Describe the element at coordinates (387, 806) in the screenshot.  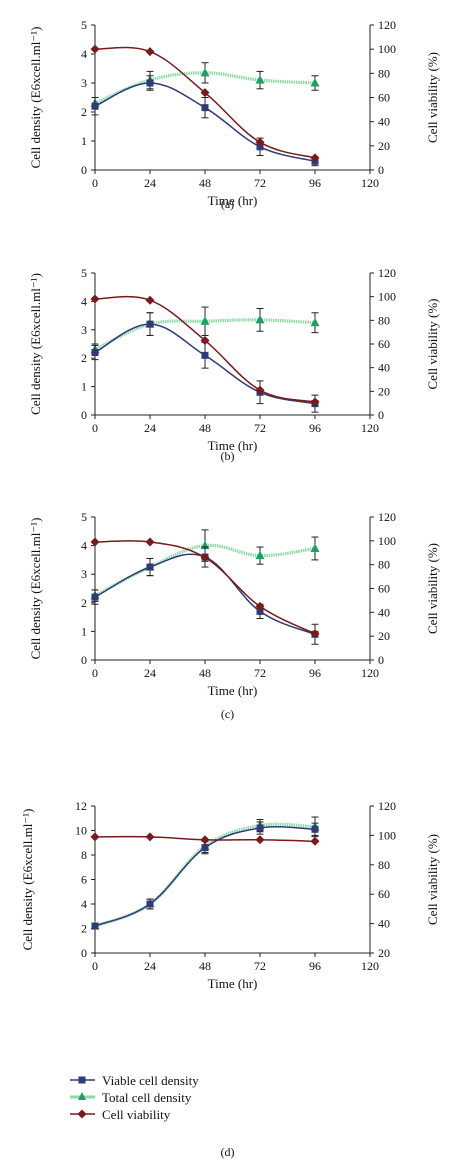
I see `y-tick-label-right: 120` at that location.